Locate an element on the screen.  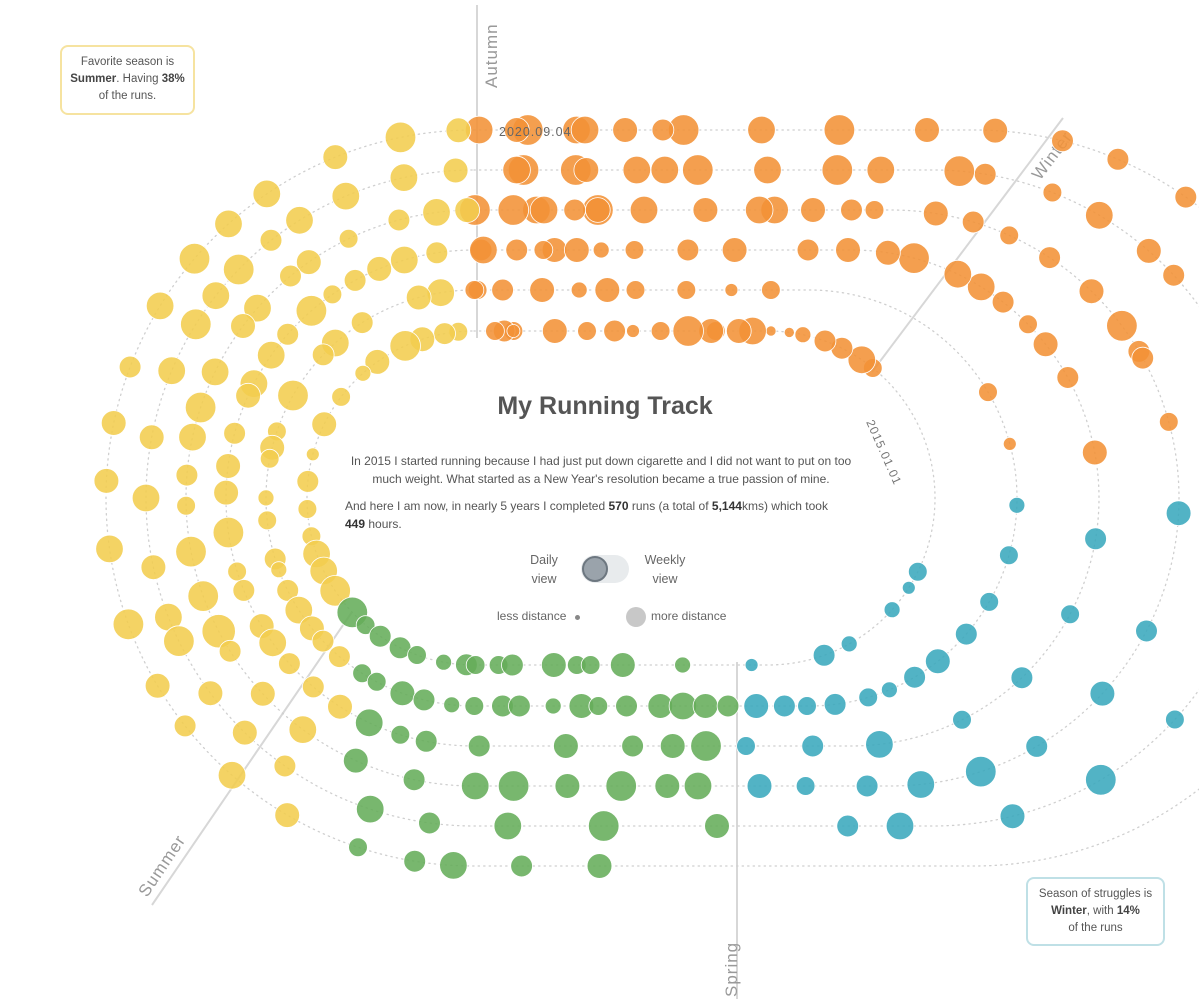
daily-view-label: Daily view is located at coordinates (544, 569).